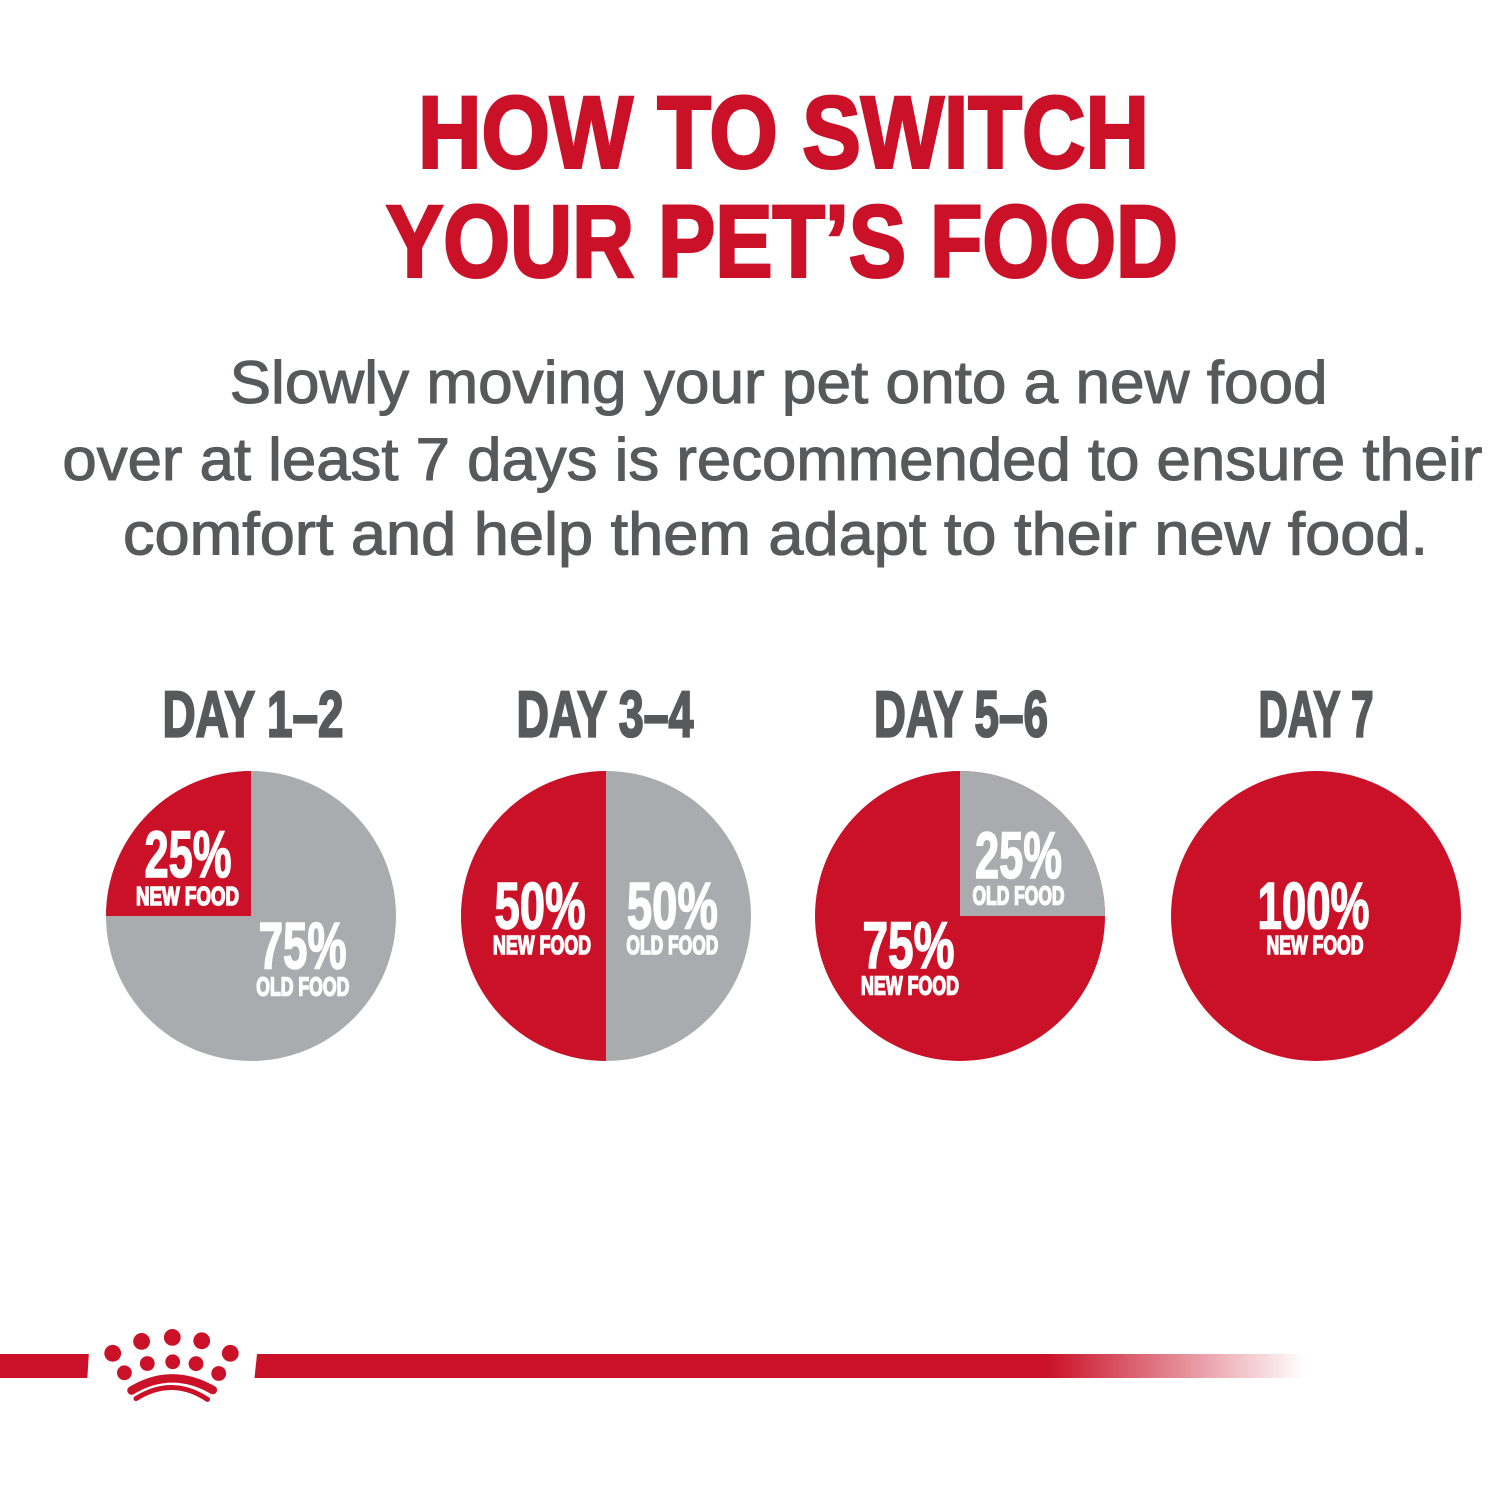  I want to click on svg-text: DAY 5–6, so click(961, 713).